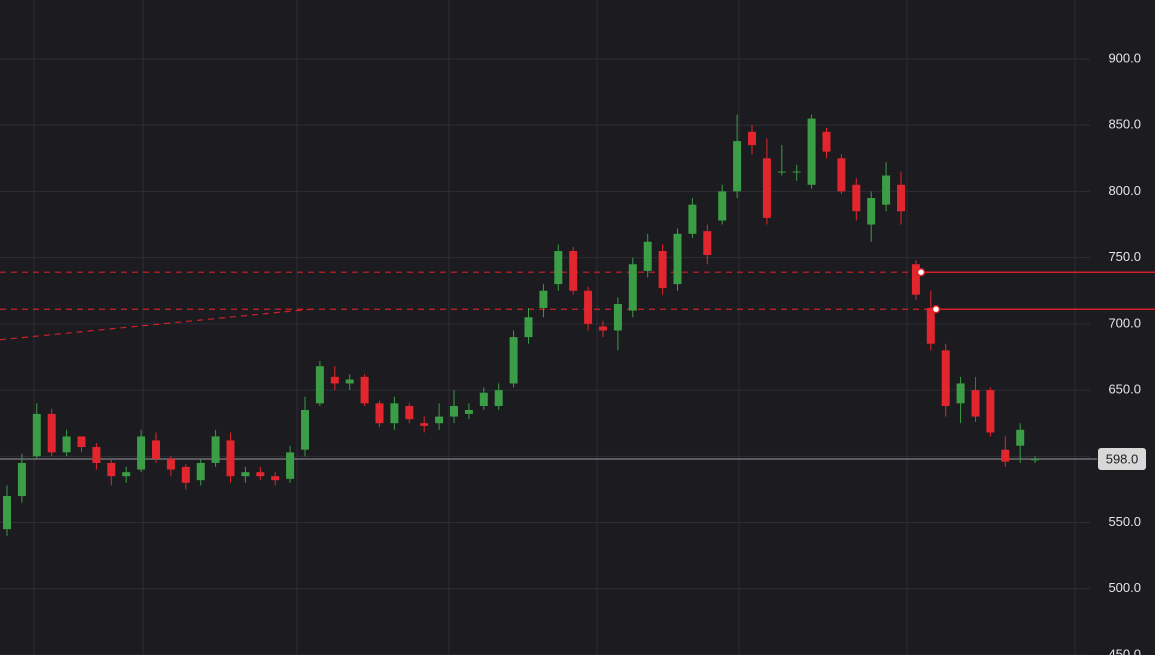  I want to click on y-tick-label: 650.0, so click(1124, 389).